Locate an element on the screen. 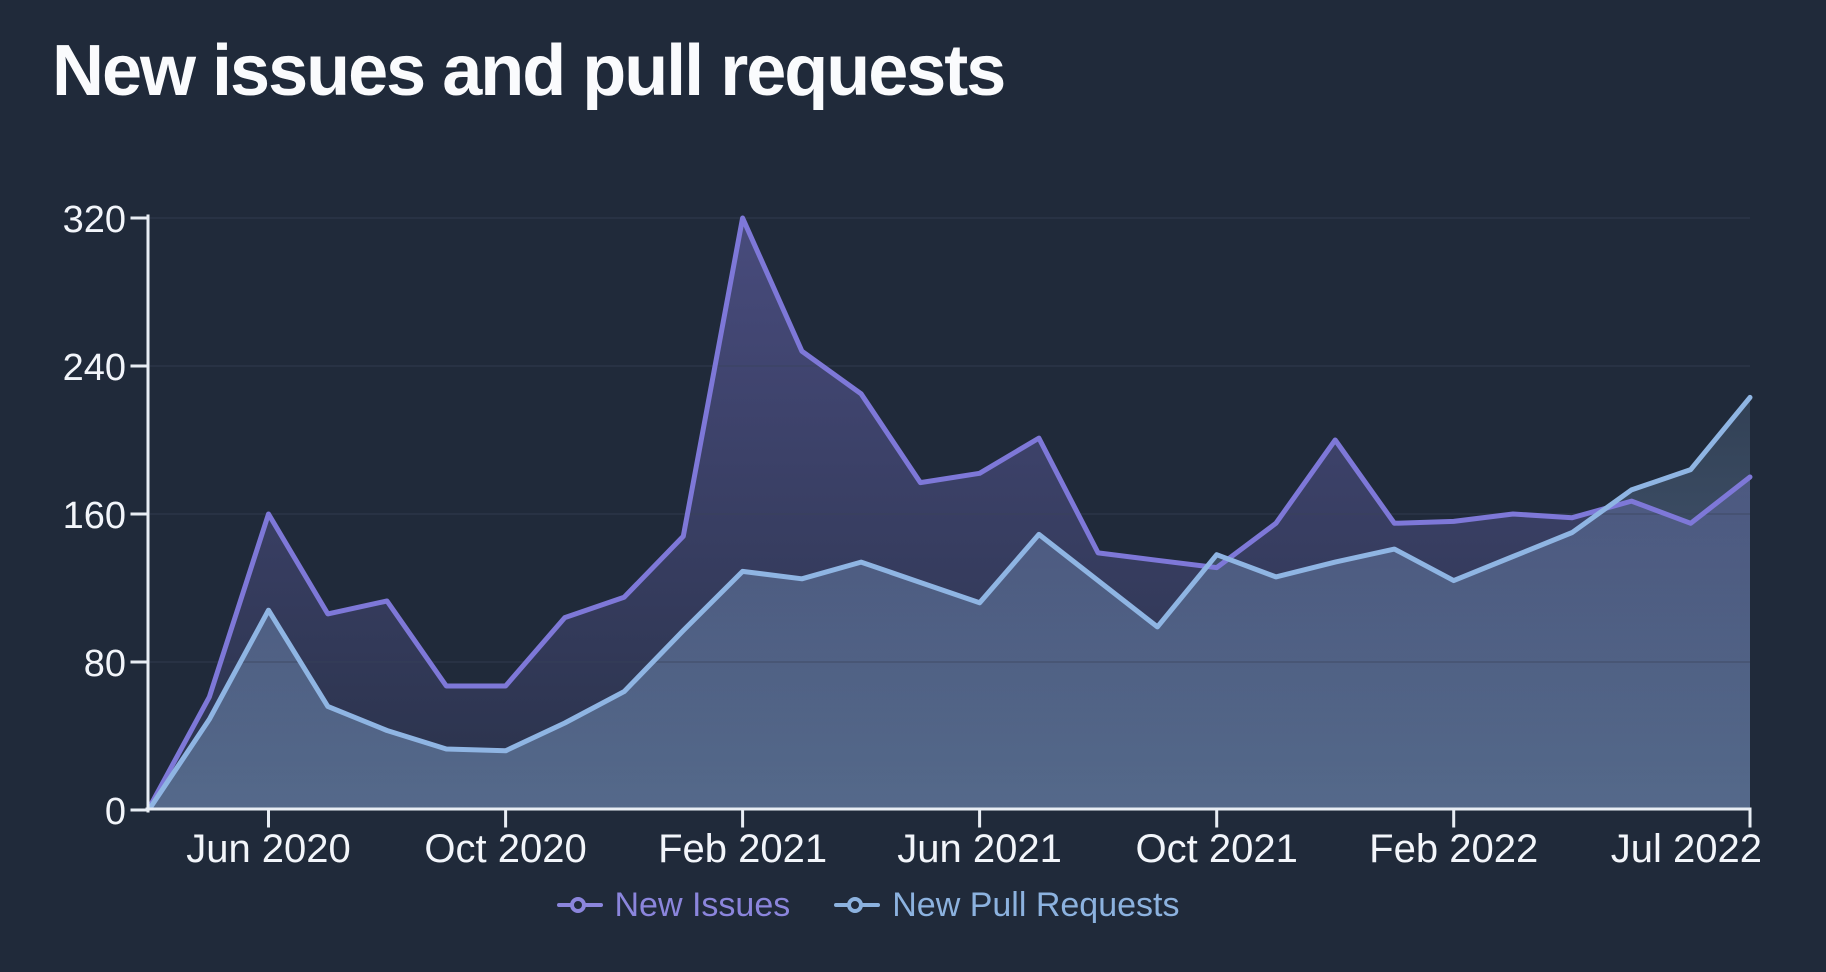 The image size is (1826, 972). legend-label: New Issues is located at coordinates (702, 905).